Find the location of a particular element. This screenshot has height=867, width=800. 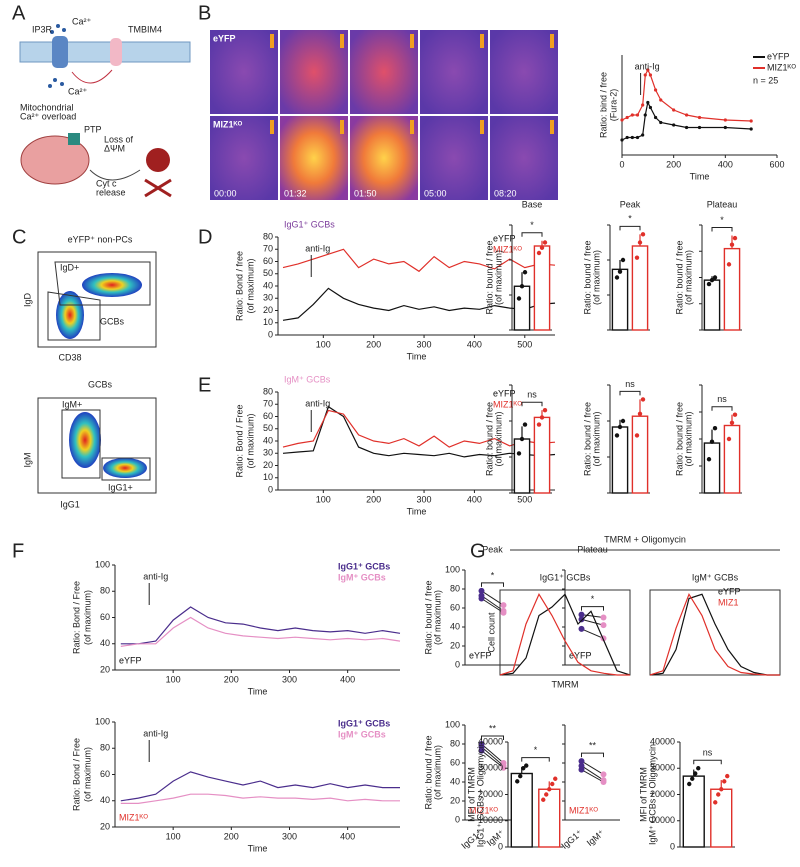

inset-label: MIZ1ᴷᴼ is located at coordinates (583, 810).